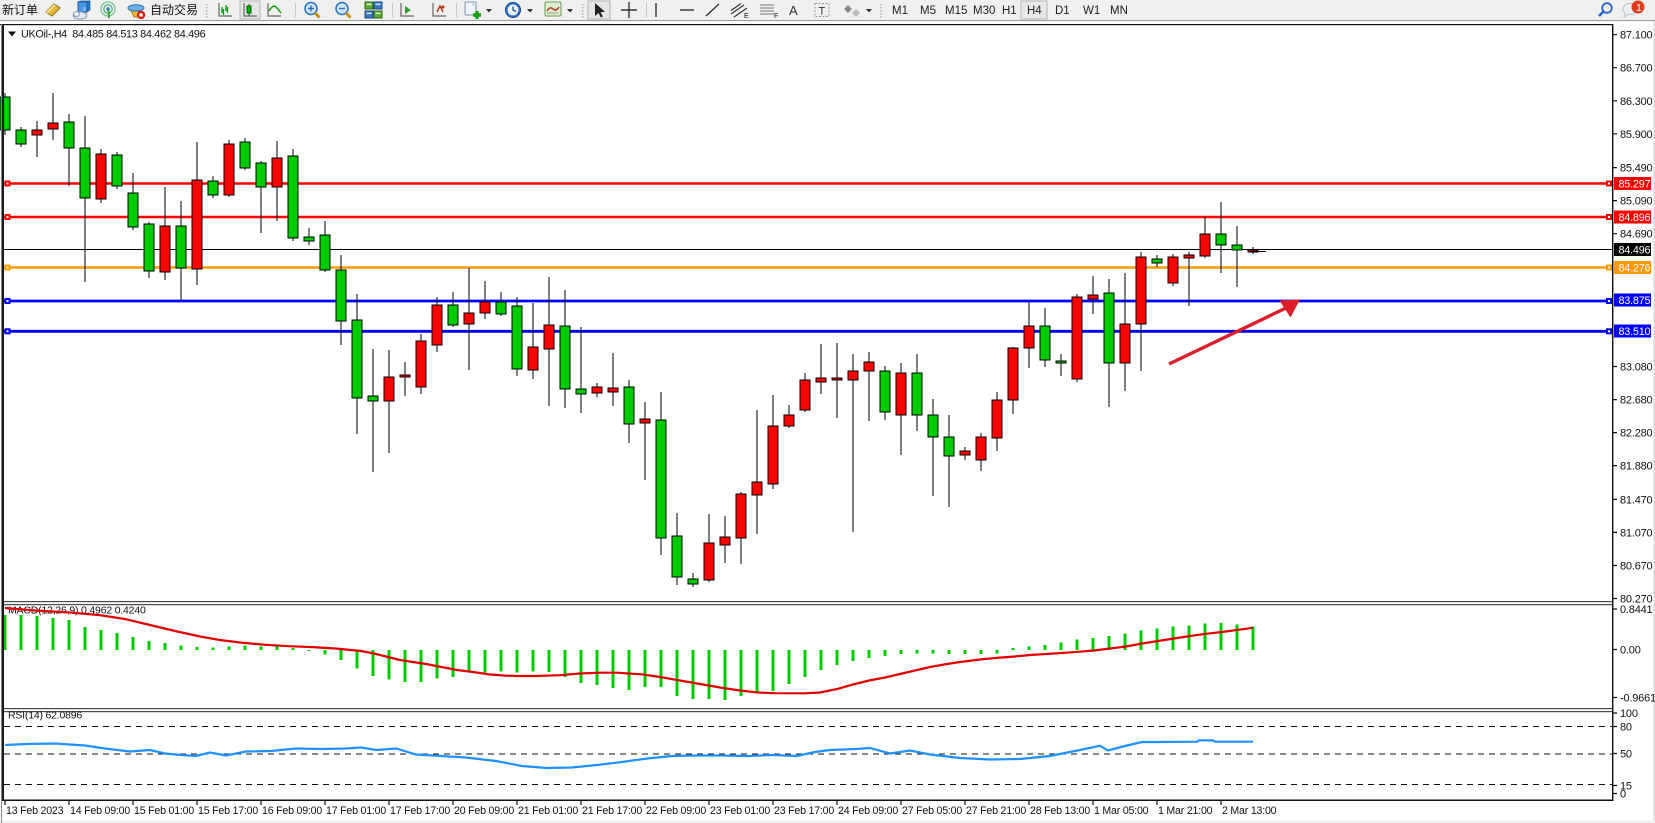 The width and height of the screenshot is (1655, 823). What do you see at coordinates (956, 11) in the screenshot?
I see `svg-text: M15` at bounding box center [956, 11].